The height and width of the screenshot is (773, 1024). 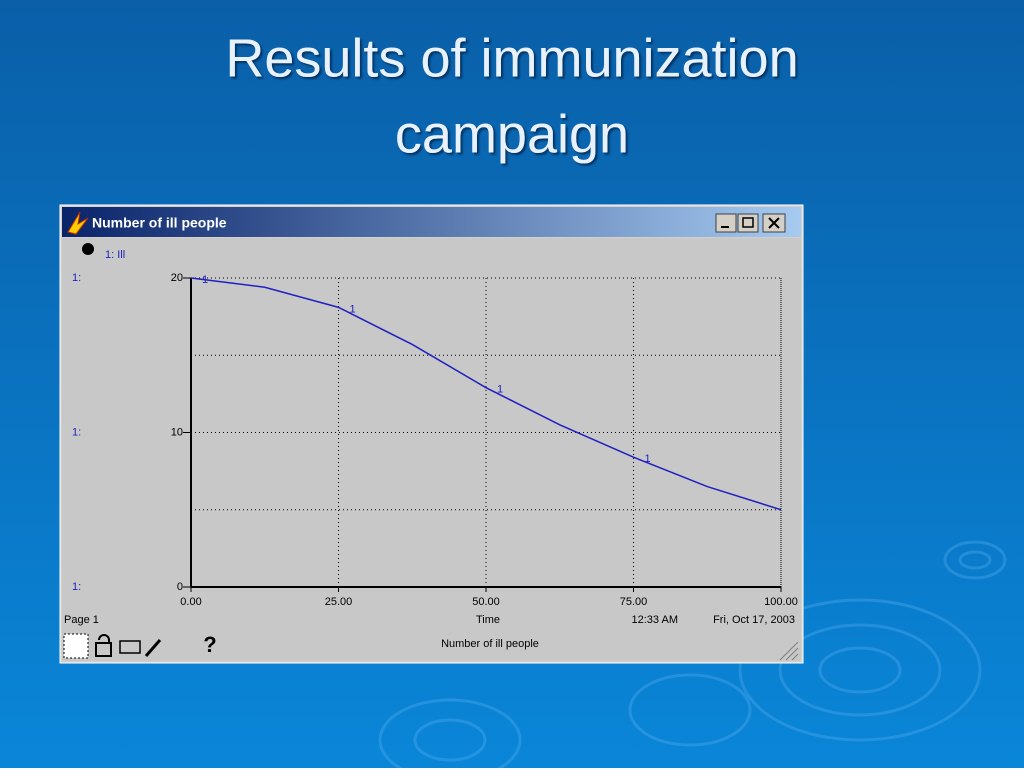 I want to click on slide-title-line2: campaign, so click(x=512, y=134).